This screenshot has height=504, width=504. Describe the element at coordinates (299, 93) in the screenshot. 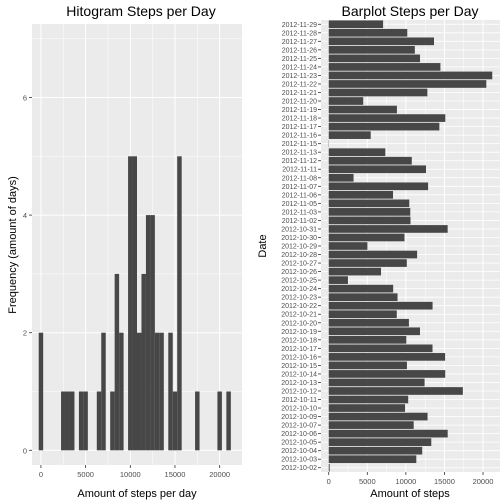

I see `barplot-y-tick-label: 2012-11-21` at that location.